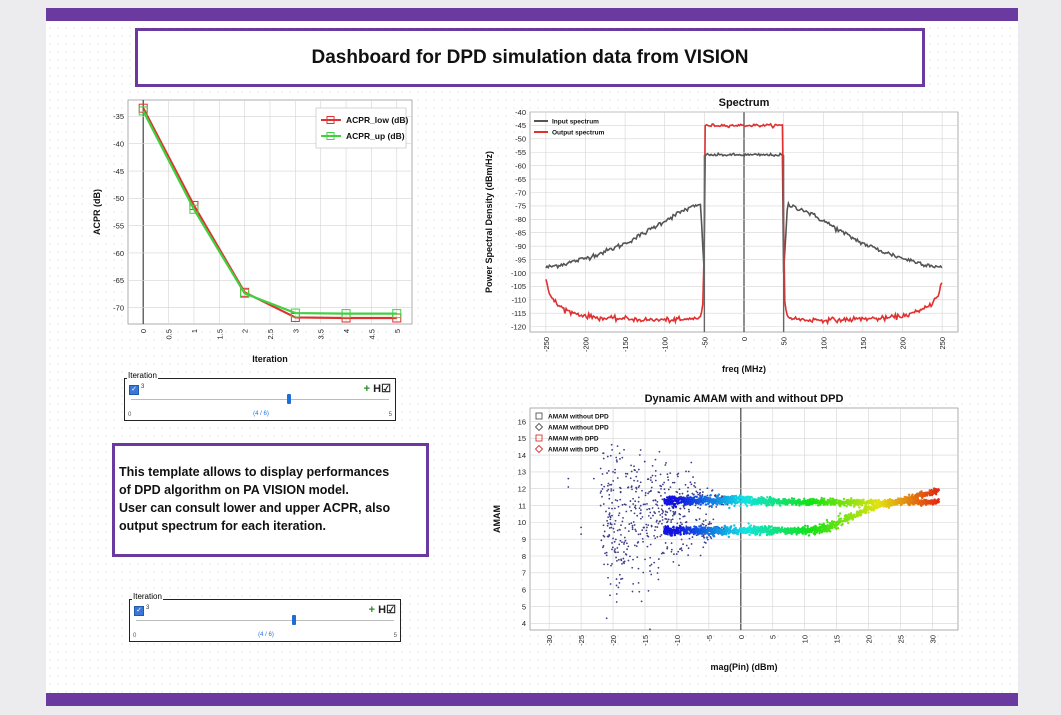 The image size is (1061, 715). I want to click on iteration-slider-1: Iteration ✓ 3 + H☑ 0 (4 / 6) 5, so click(260, 396).